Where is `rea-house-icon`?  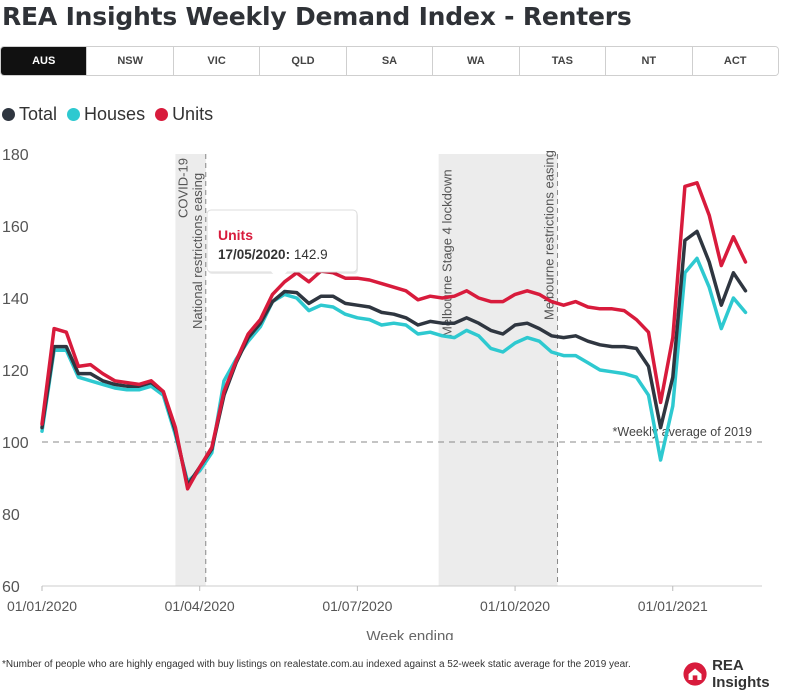
rea-house-icon is located at coordinates (695, 674).